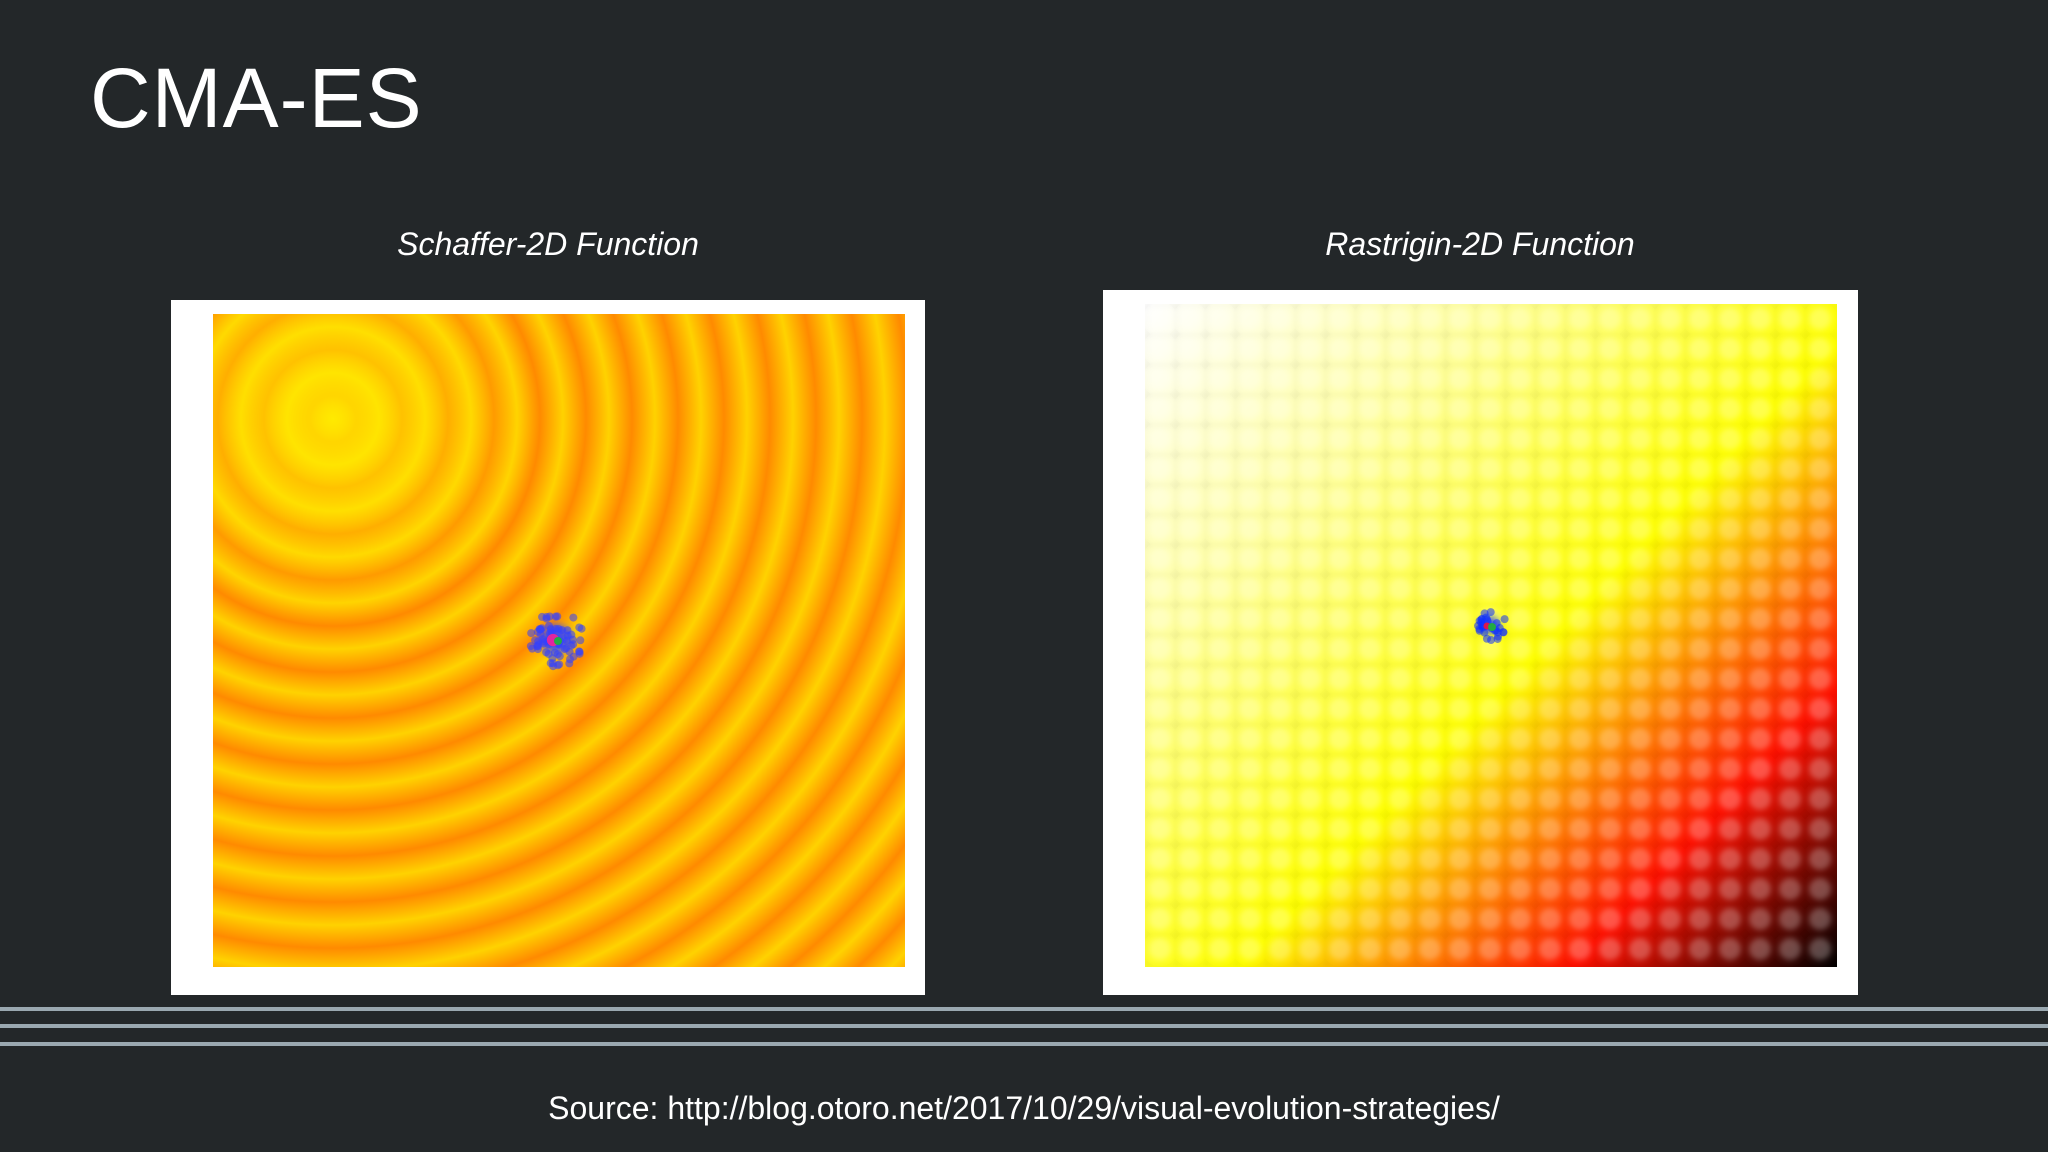 The width and height of the screenshot is (2048, 1152). I want to click on rastrigin-mean, so click(1492, 627).